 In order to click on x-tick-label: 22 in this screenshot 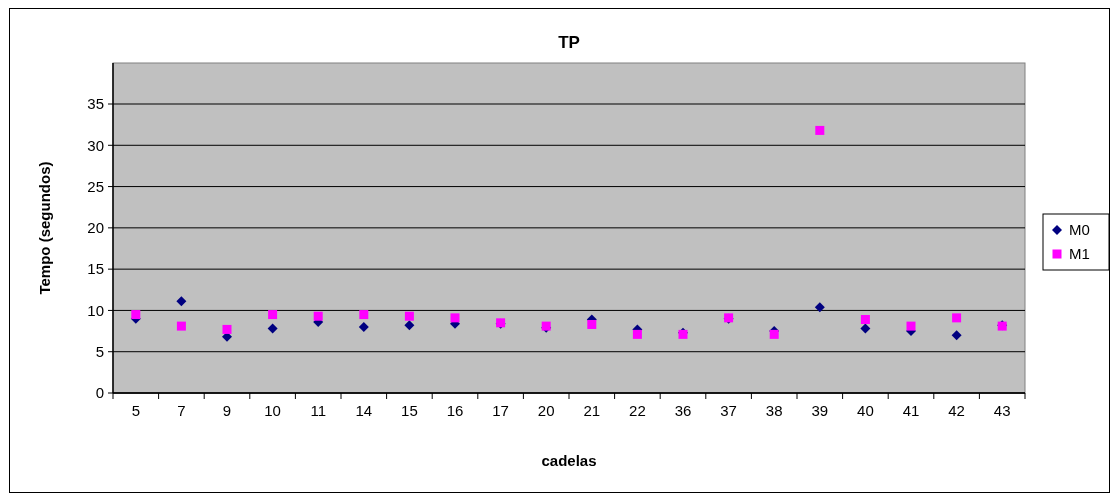, I will do `click(637, 410)`.